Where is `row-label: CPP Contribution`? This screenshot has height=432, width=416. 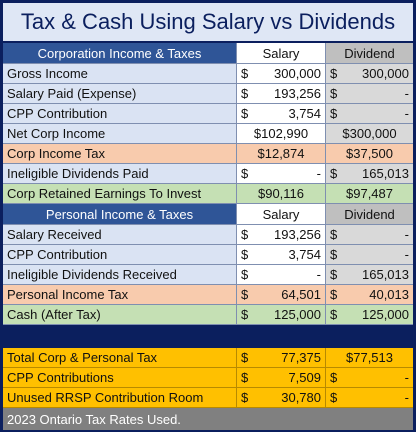 row-label: CPP Contribution is located at coordinates (120, 114).